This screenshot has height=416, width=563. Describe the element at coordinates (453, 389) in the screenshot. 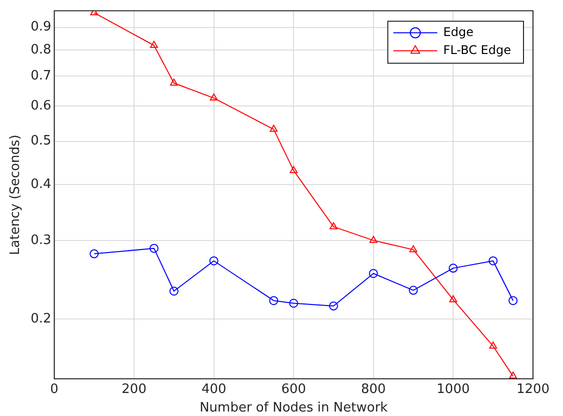

I see `x-tick-label: 1000` at that location.